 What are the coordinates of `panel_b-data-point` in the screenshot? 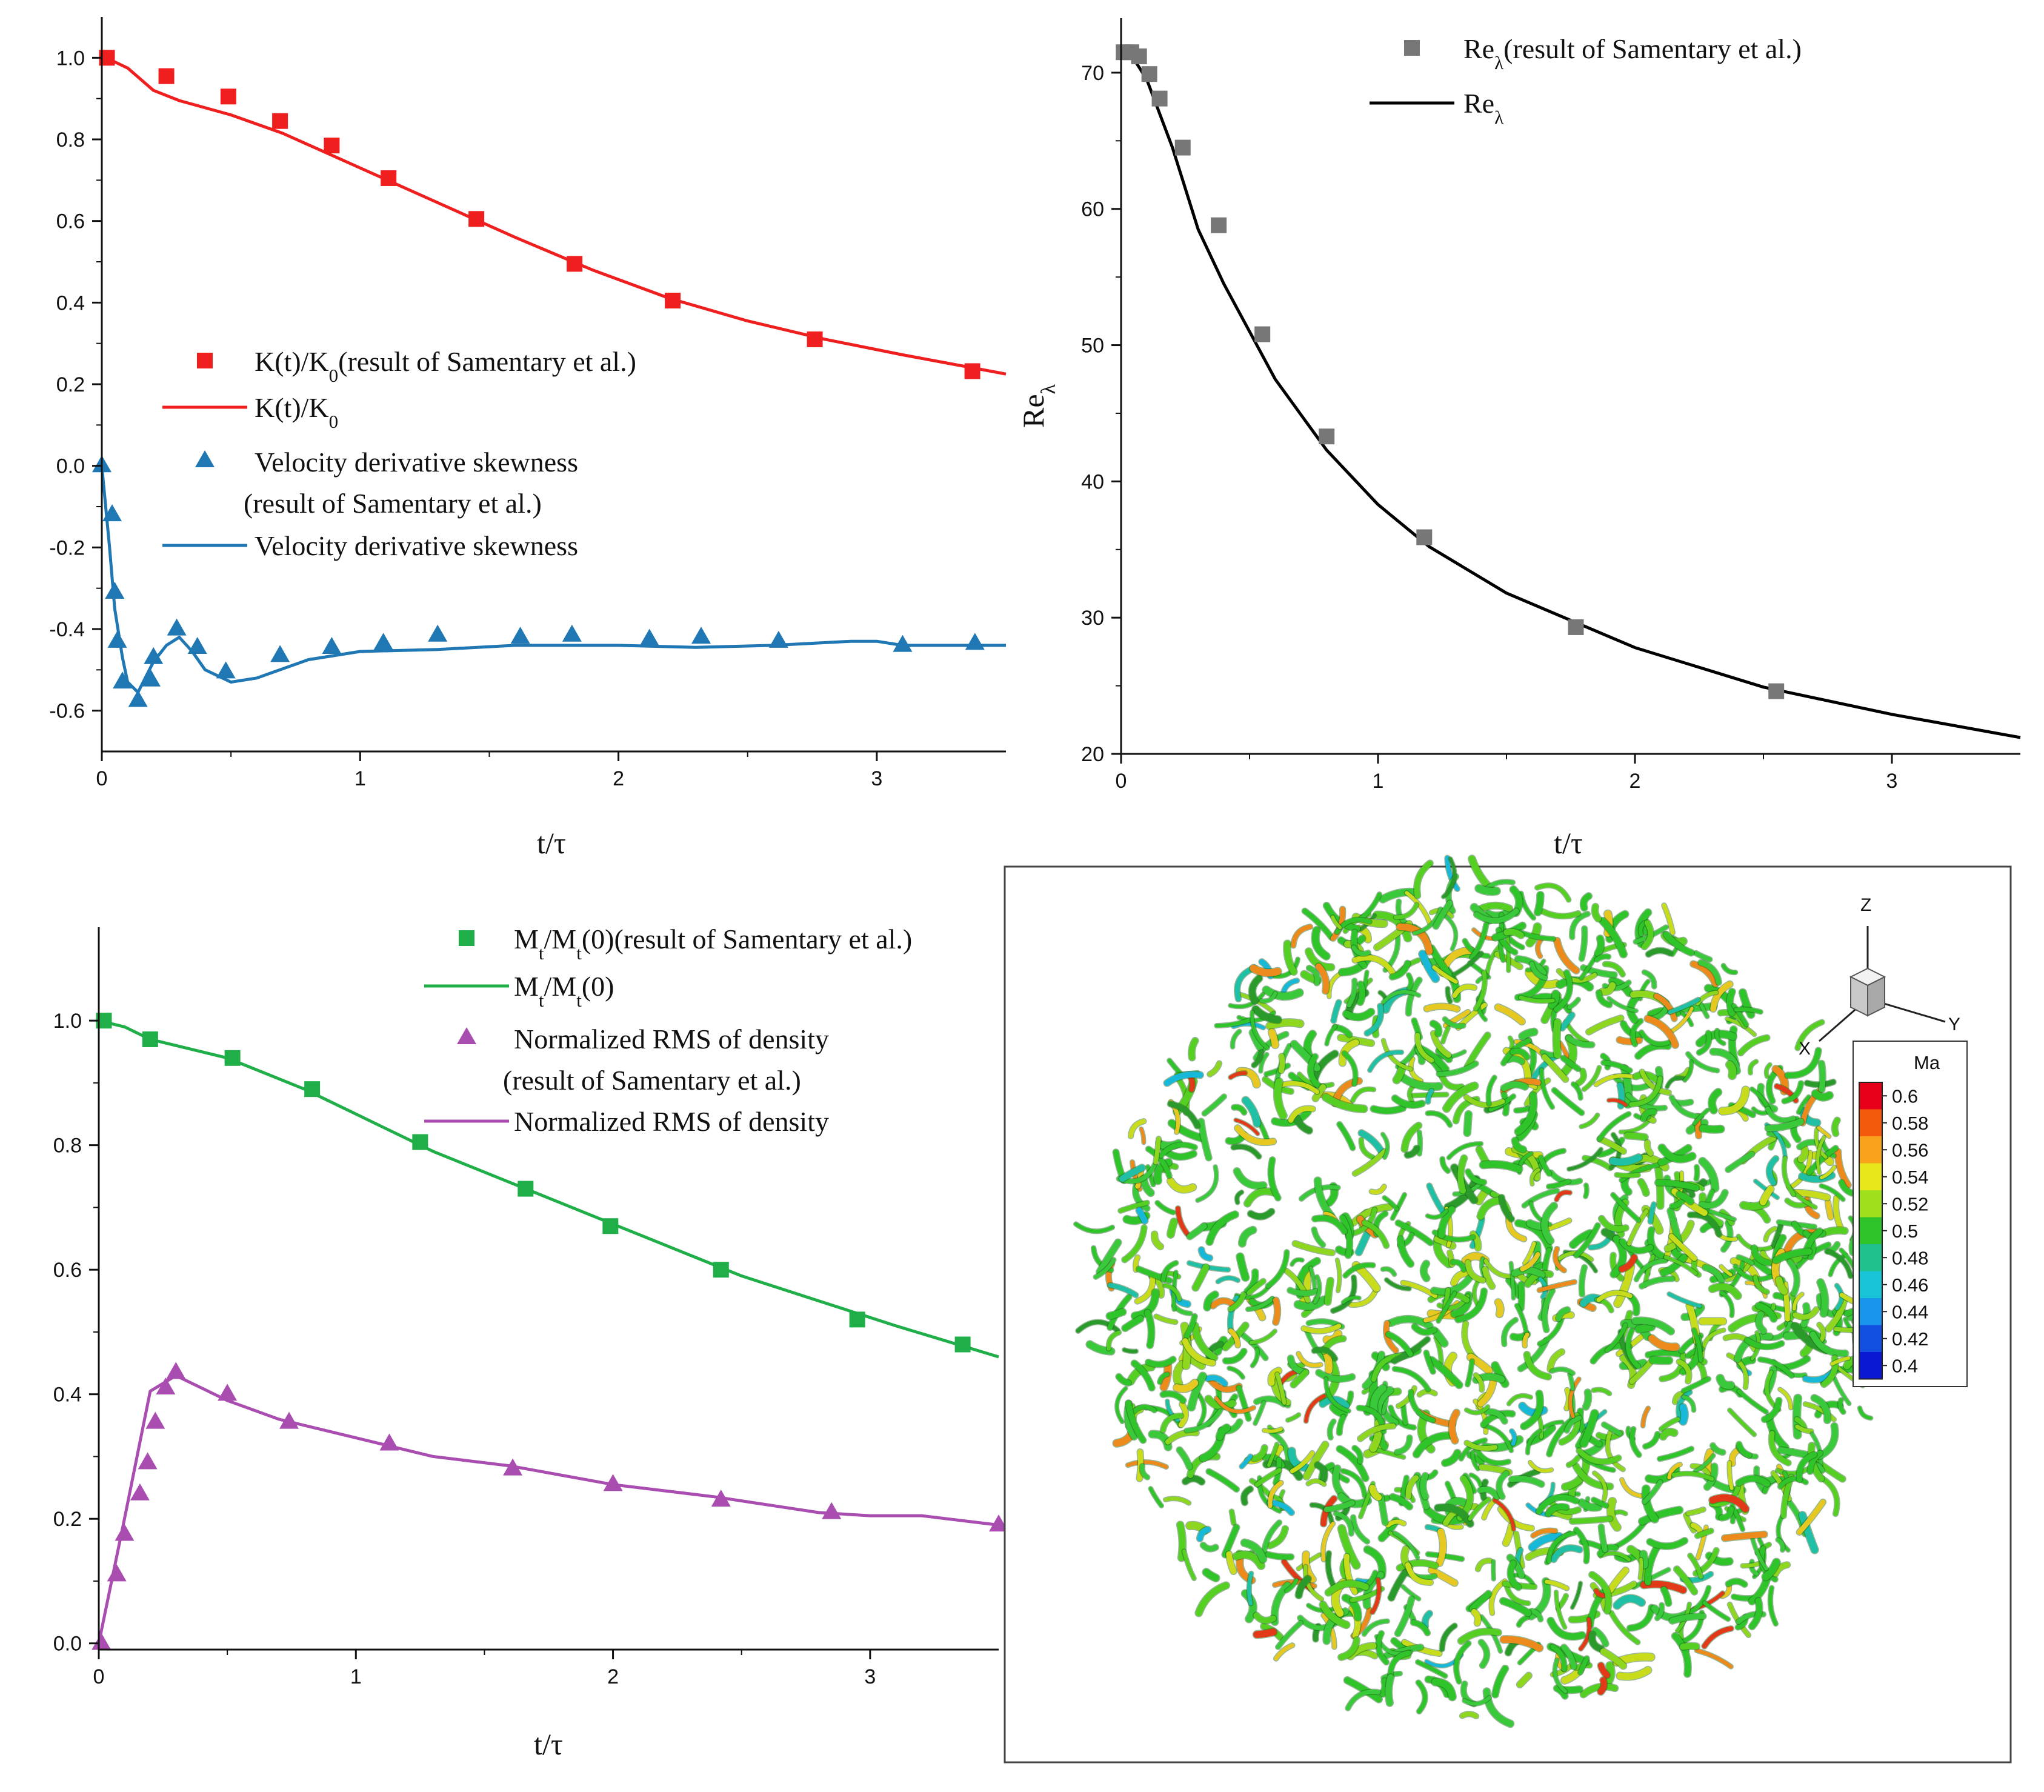 It's located at (1327, 437).